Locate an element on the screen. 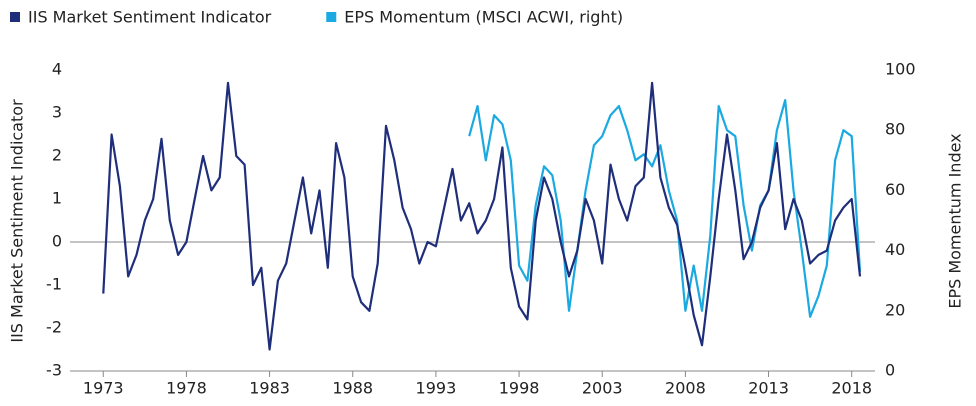 The width and height of the screenshot is (976, 406). x-tick-label: 1993 is located at coordinates (436, 388).